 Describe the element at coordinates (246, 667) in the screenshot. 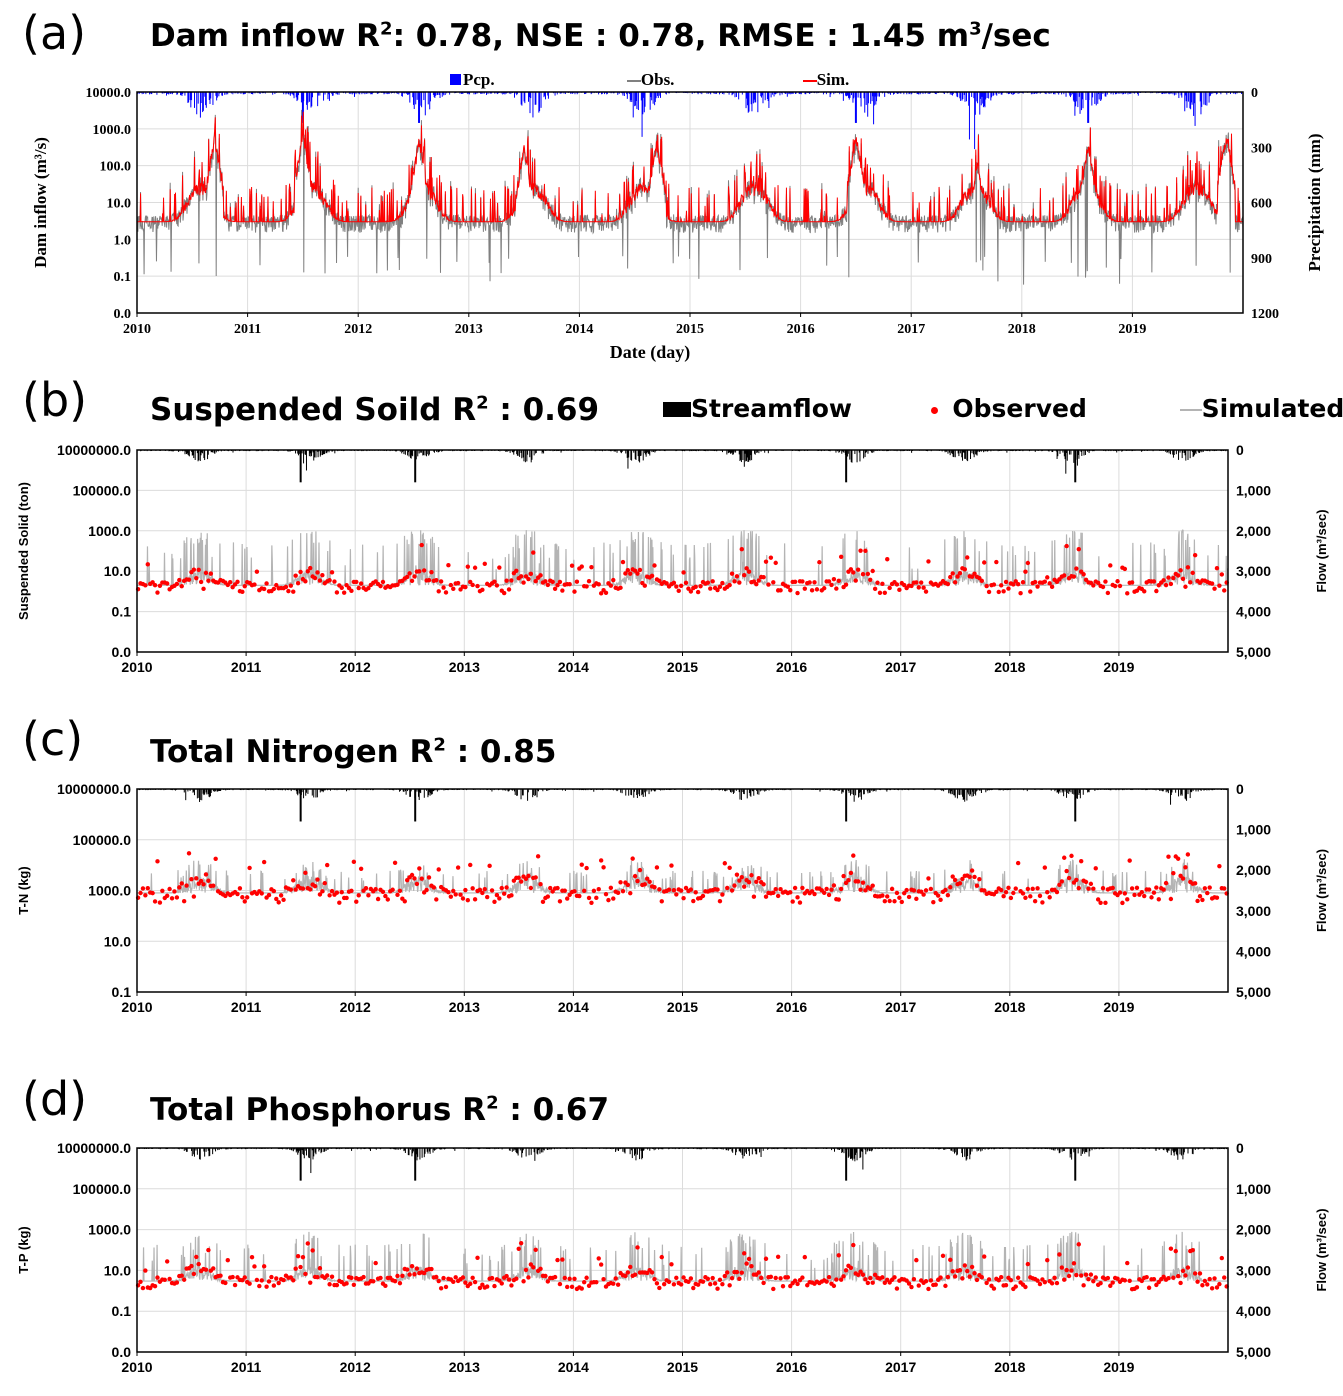

I see `x-tick-label: 2011` at that location.